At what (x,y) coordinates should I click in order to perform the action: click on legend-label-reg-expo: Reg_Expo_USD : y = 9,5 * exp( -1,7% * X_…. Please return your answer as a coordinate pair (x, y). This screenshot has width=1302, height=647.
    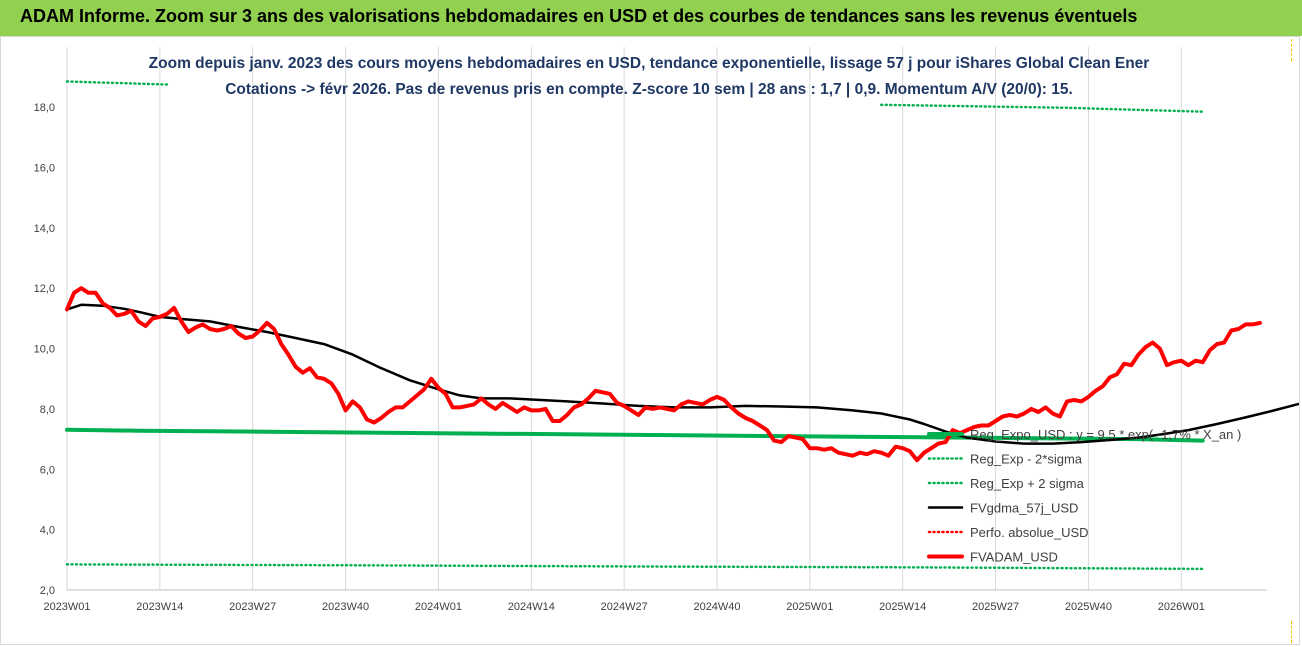
    Looking at the image, I should click on (1105, 434).